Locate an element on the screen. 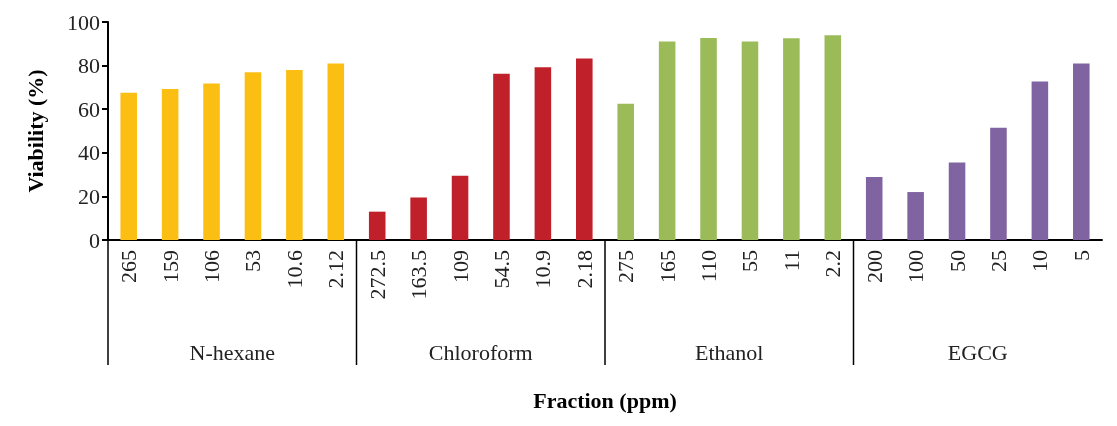 Image resolution: width=1117 pixels, height=426 pixels. x-tick-label: 50 is located at coordinates (957, 261).